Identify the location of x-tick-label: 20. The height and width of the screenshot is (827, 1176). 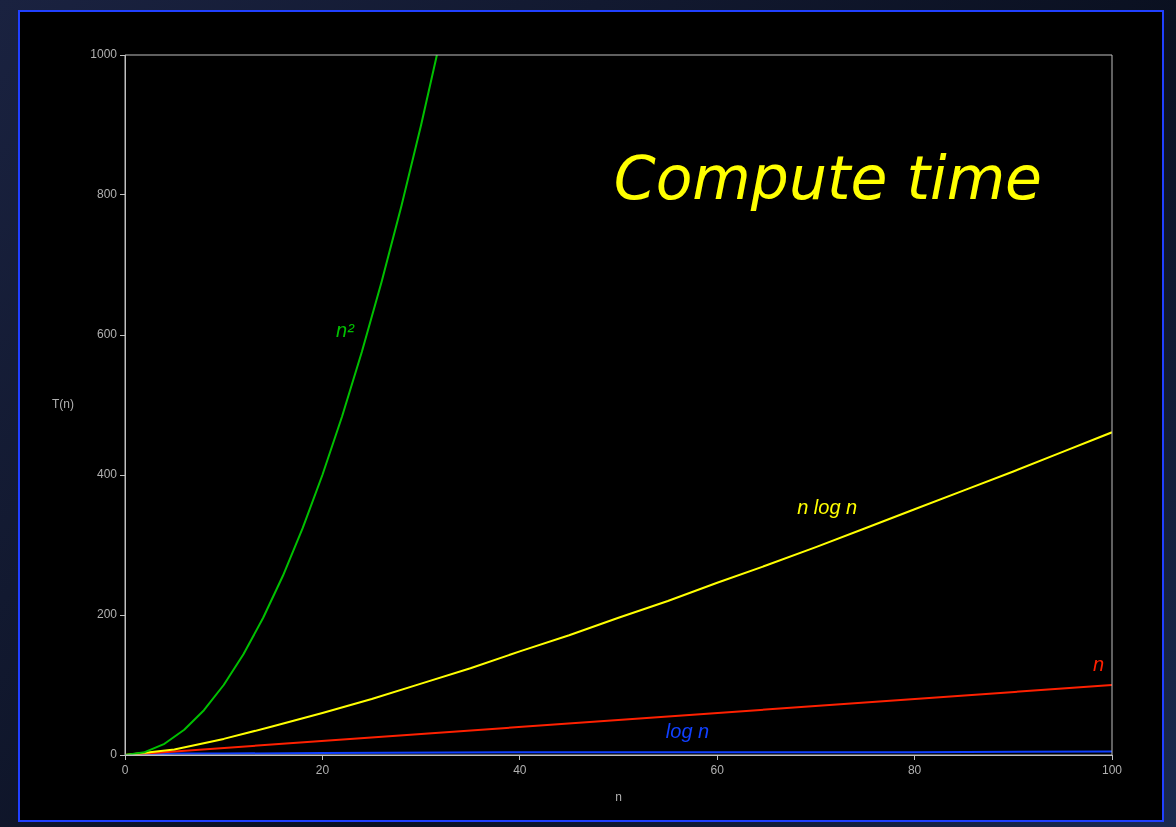
(322, 769).